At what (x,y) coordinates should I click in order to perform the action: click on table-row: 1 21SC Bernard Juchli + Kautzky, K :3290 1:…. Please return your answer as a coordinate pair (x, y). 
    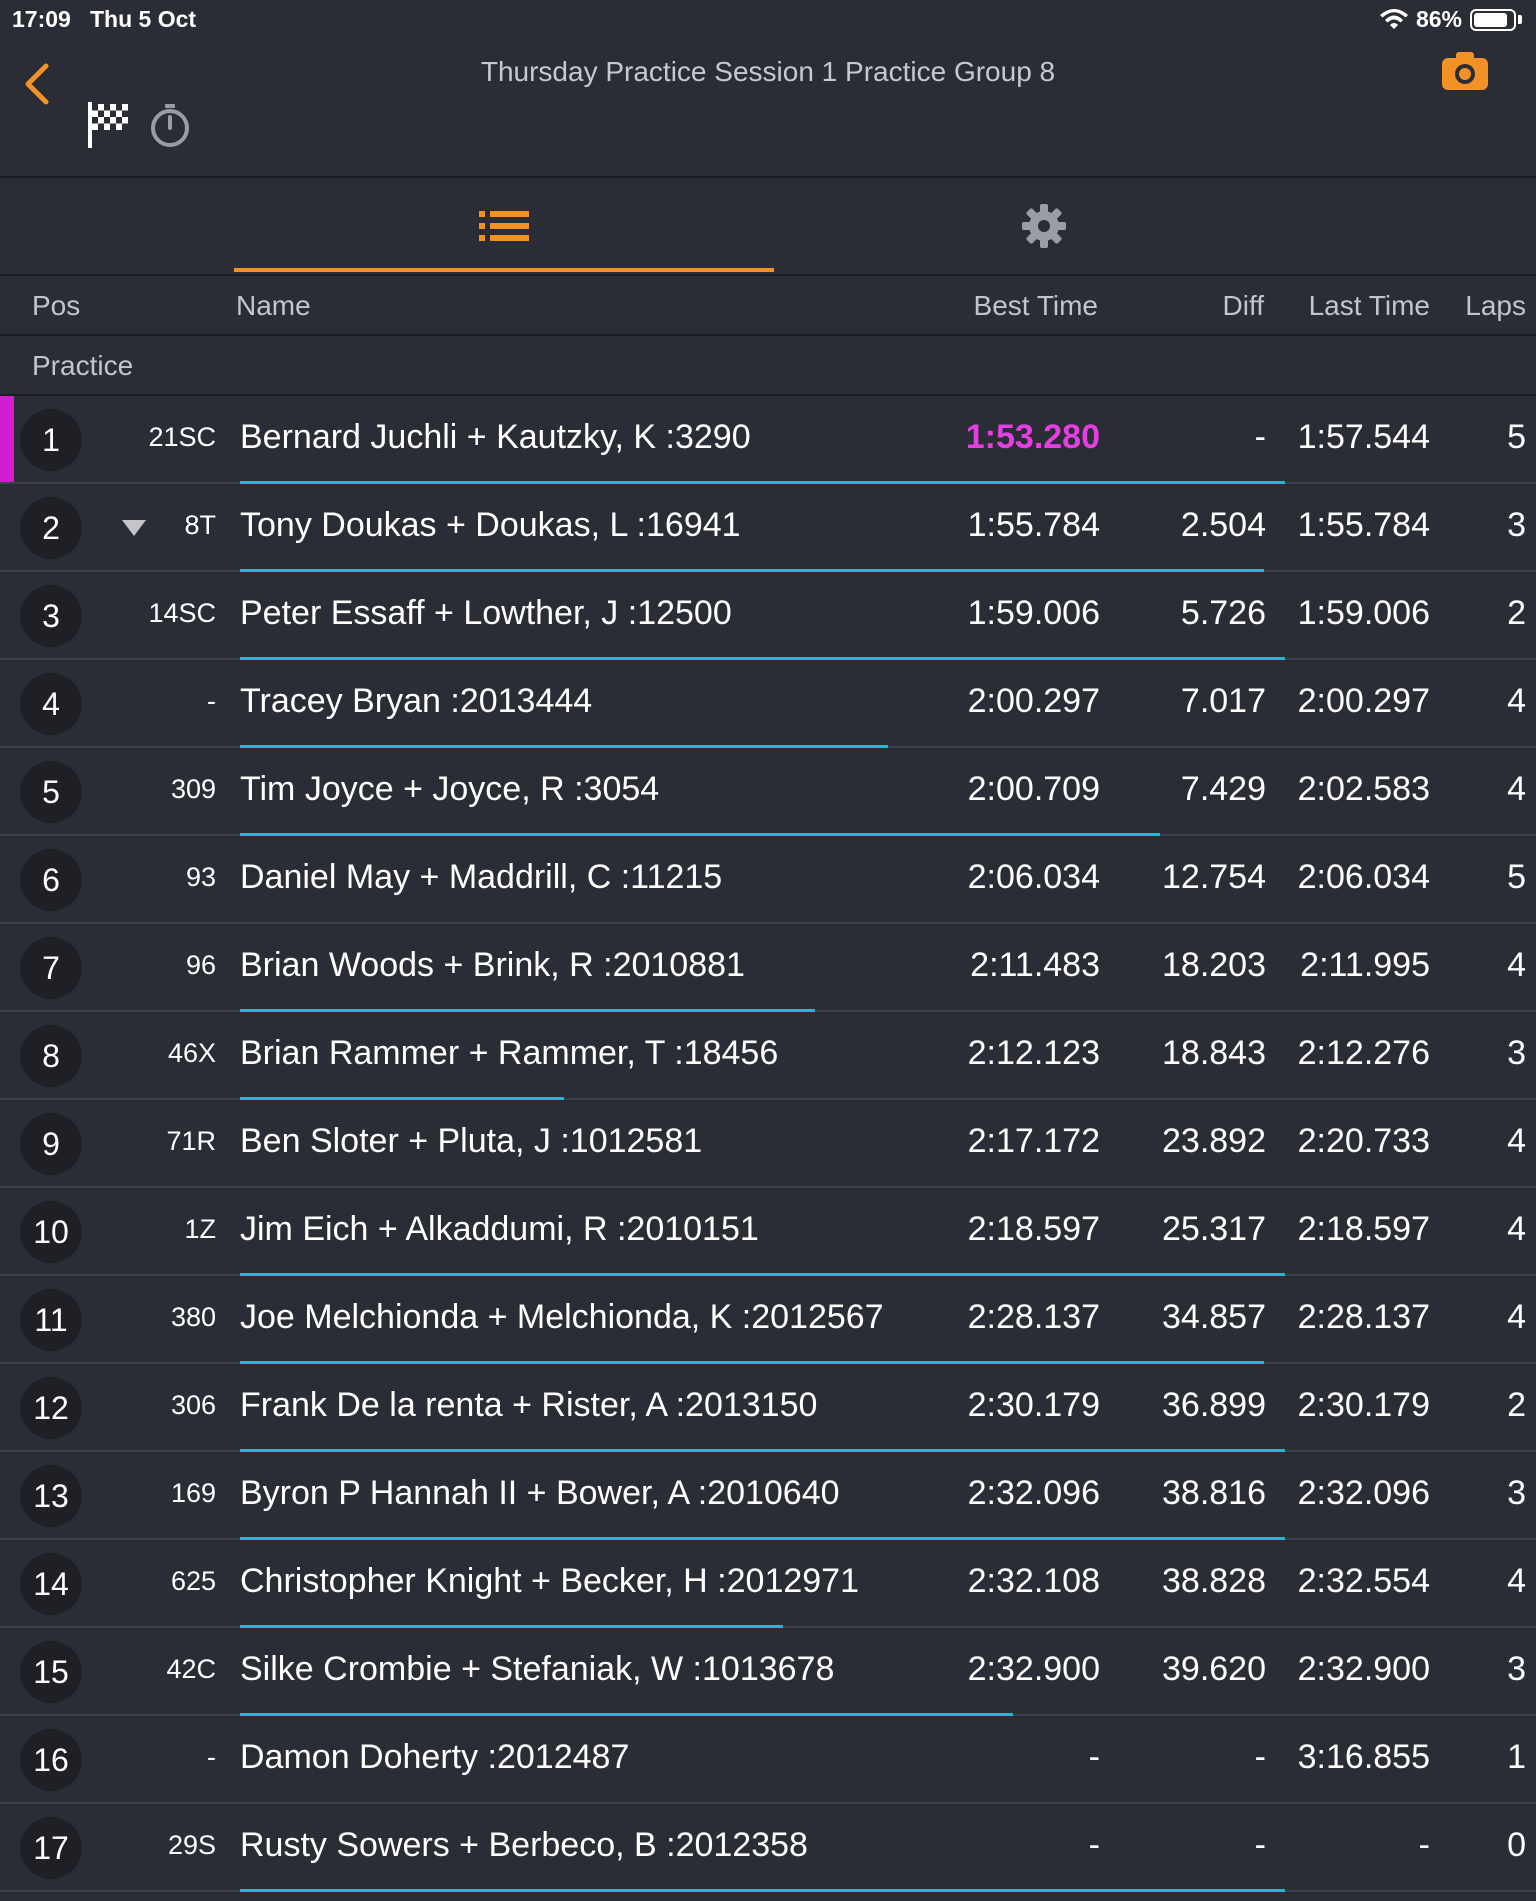
    Looking at the image, I should click on (768, 440).